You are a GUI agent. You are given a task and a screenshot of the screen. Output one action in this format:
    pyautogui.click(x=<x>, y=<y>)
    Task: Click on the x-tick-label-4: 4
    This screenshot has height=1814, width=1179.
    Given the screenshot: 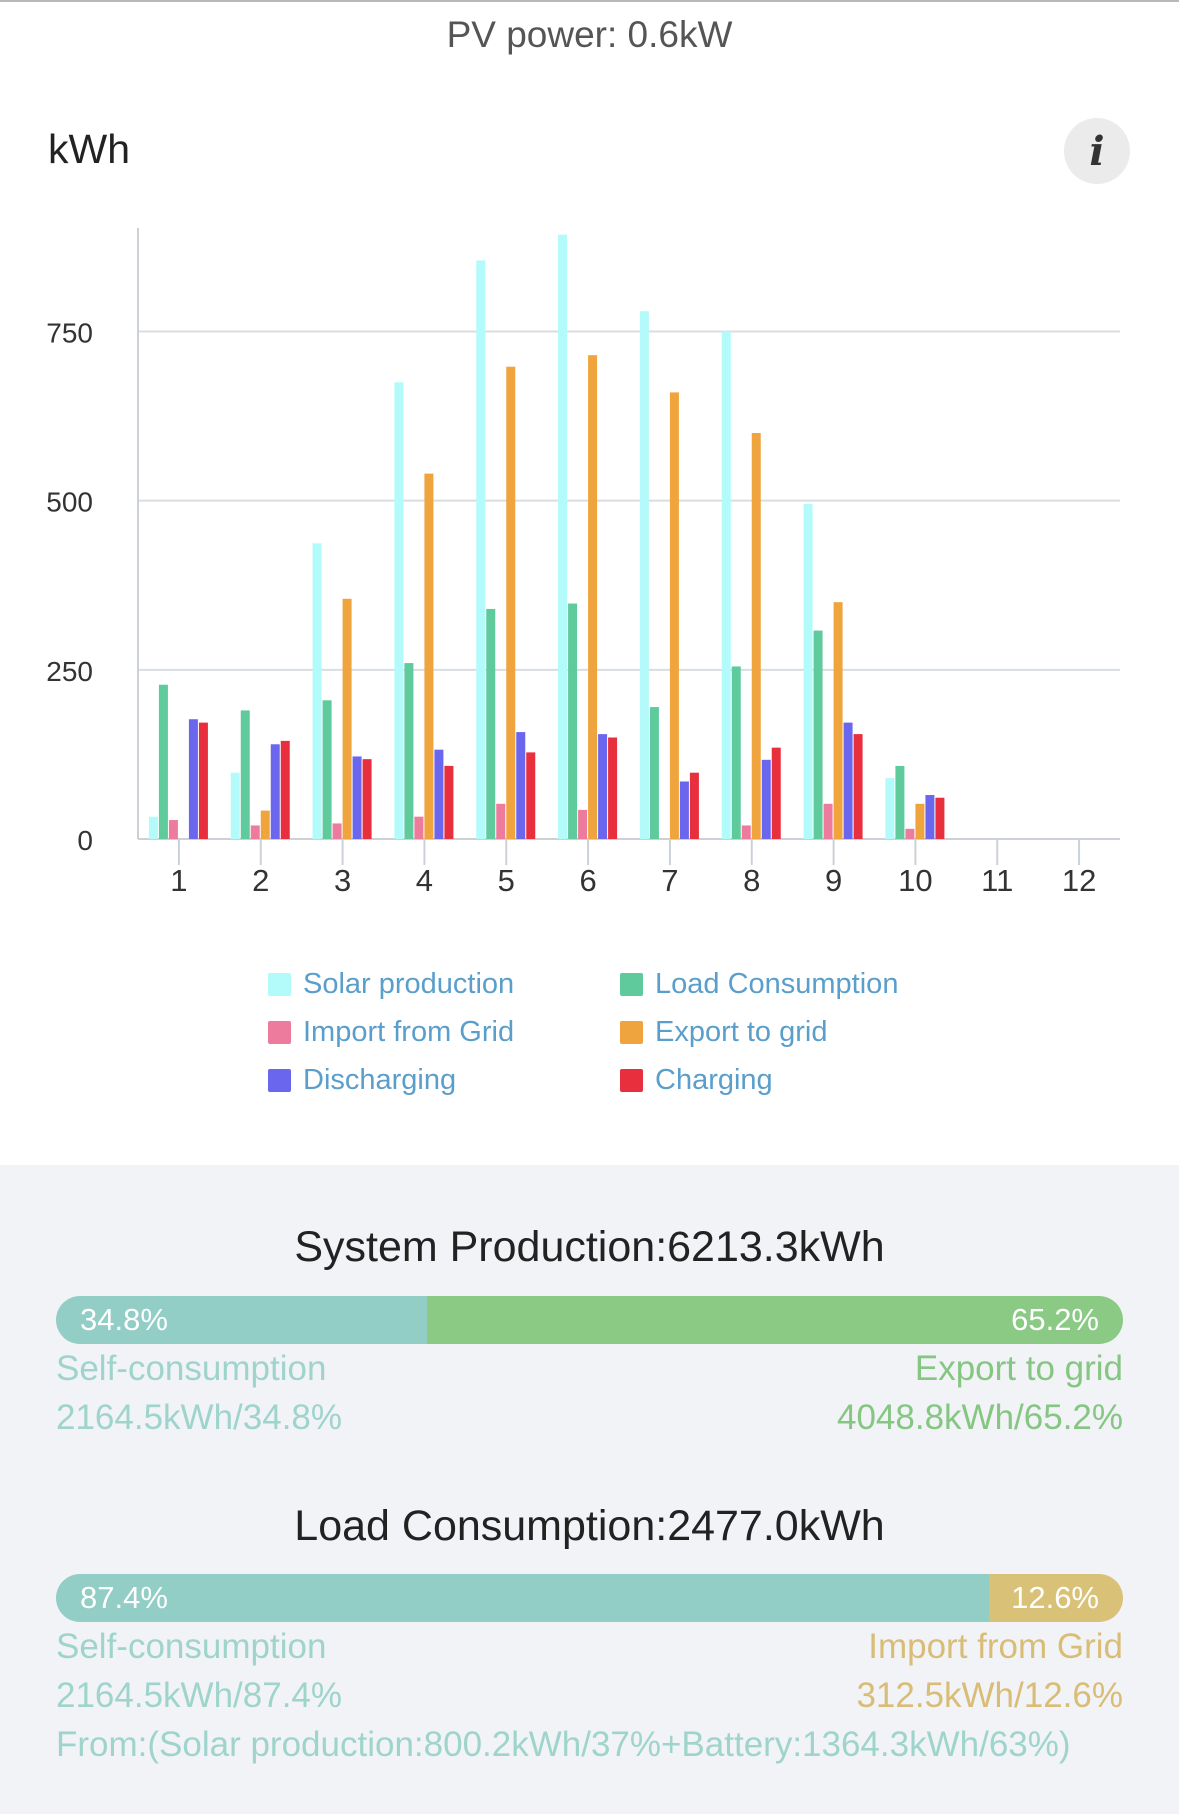 What is the action you would take?
    pyautogui.click(x=424, y=880)
    